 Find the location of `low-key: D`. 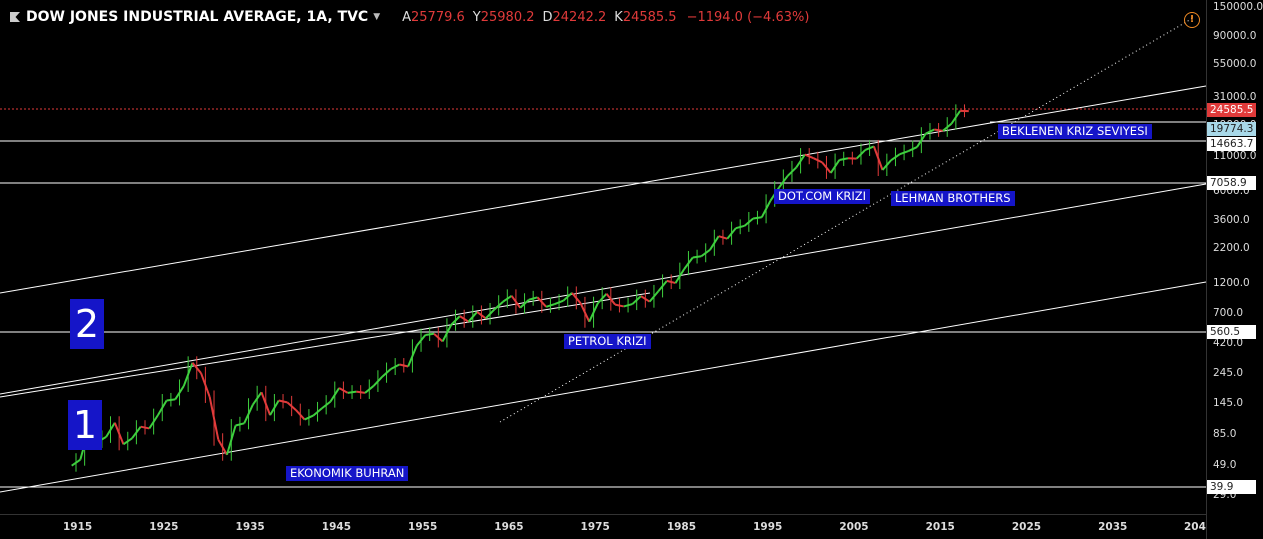

low-key: D is located at coordinates (547, 17).